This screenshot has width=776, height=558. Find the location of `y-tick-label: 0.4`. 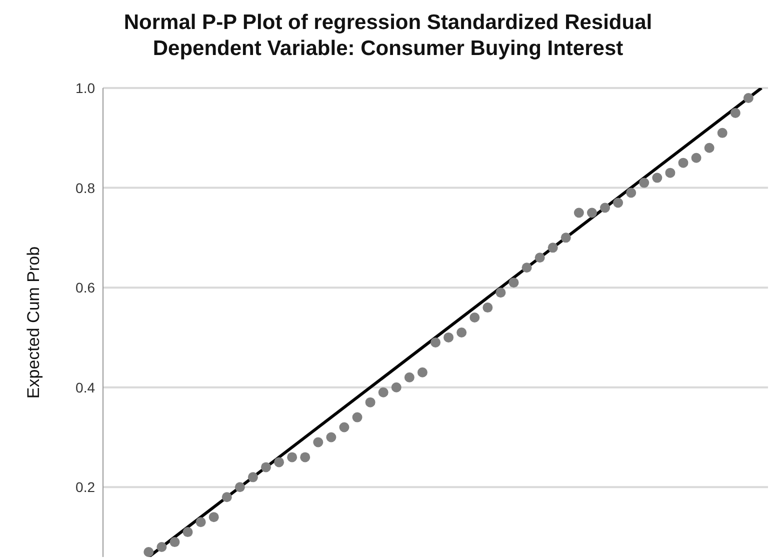

y-tick-label: 0.4 is located at coordinates (86, 387).